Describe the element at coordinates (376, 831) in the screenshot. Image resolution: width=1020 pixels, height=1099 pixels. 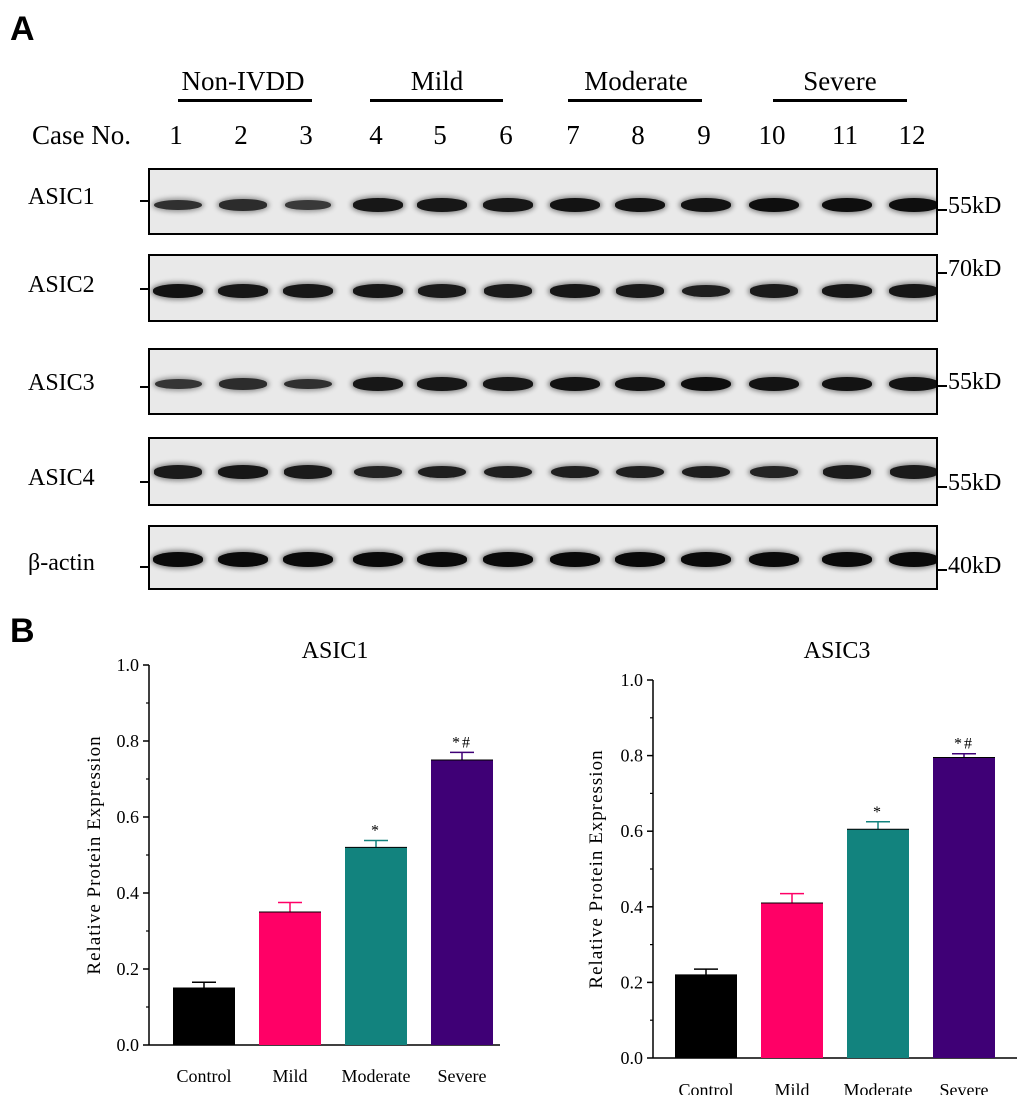
I see `significance-annotation: *` at that location.